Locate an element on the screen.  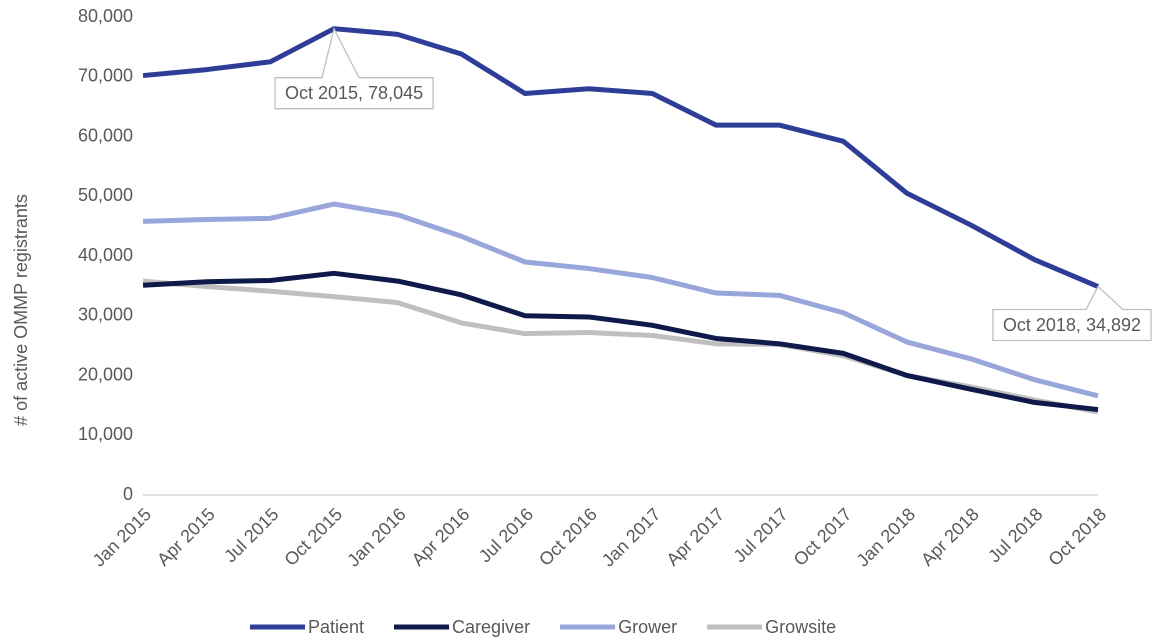
legend-label: Grower is located at coordinates (647, 627).